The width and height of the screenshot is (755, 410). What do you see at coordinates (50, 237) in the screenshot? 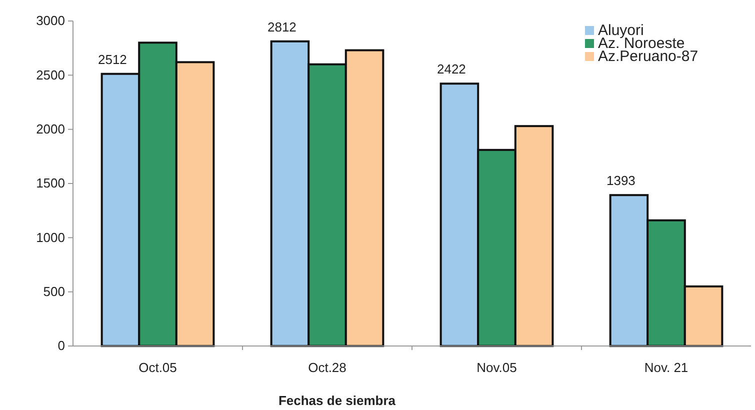
I see `y-tick-label: 1000` at bounding box center [50, 237].